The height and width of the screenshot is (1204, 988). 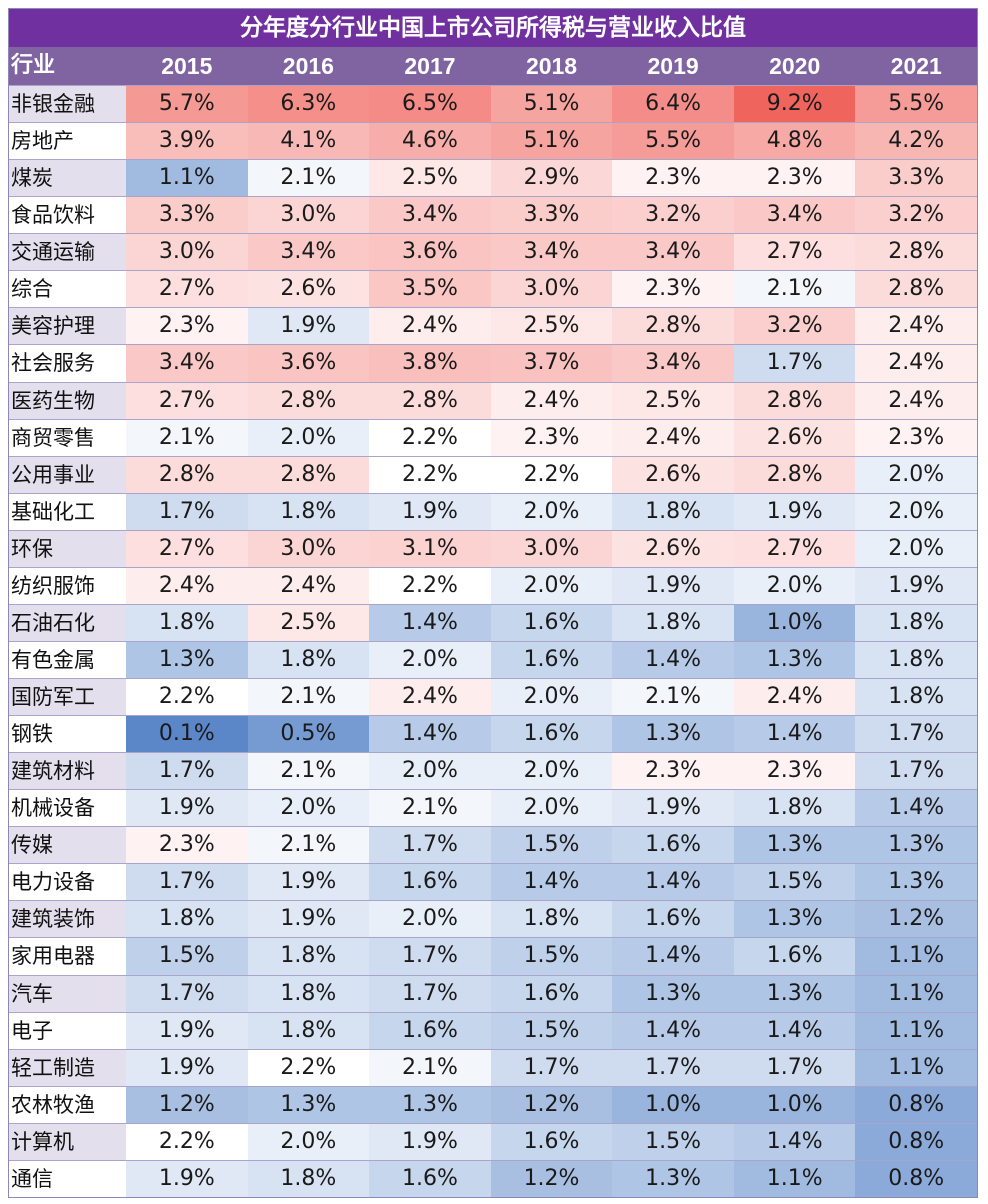 I want to click on value-cell: 2.7%, so click(x=187, y=548).